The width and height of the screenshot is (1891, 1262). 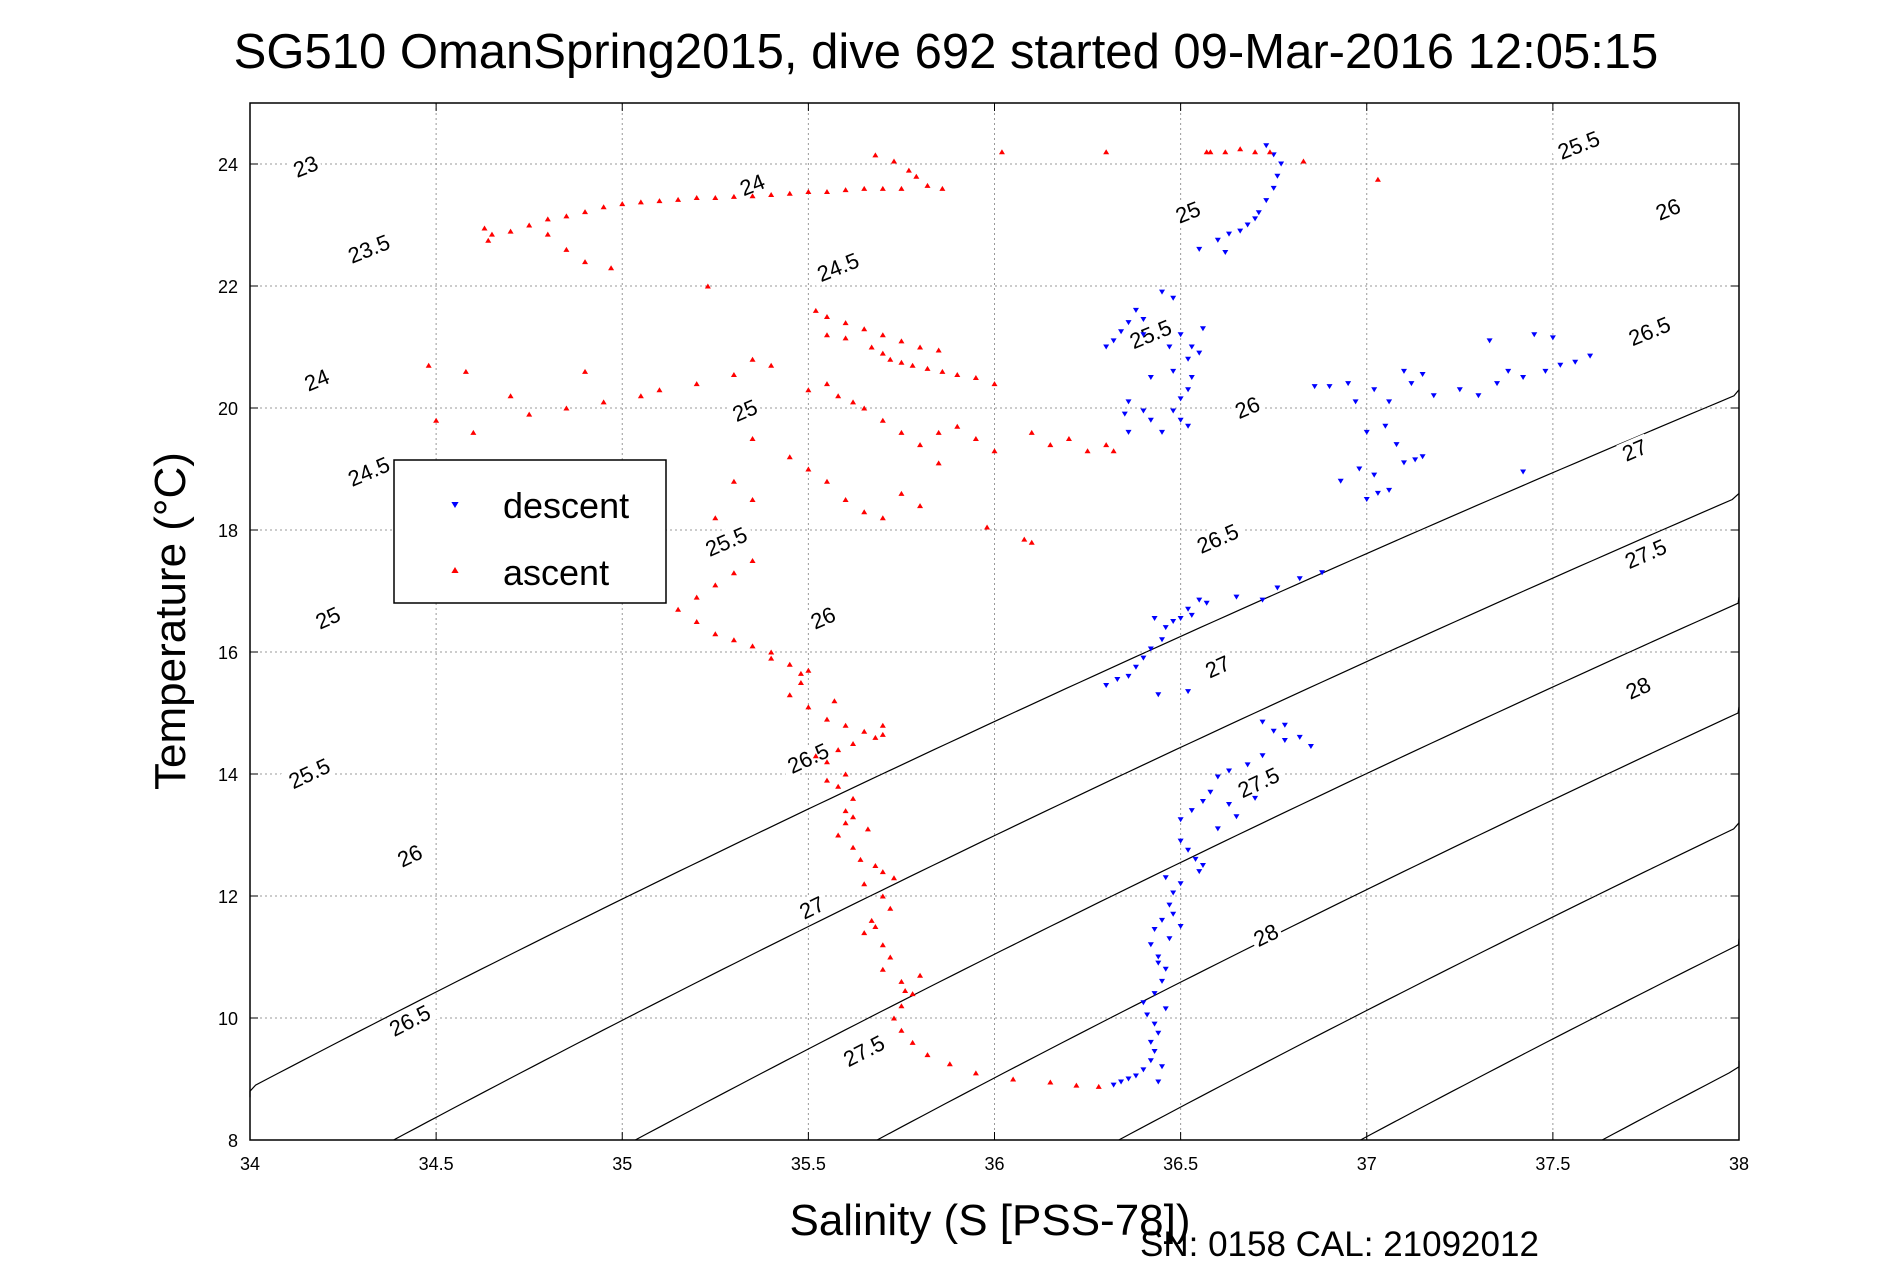 I want to click on contour-label-group: 27.5, so click(x=863, y=1050).